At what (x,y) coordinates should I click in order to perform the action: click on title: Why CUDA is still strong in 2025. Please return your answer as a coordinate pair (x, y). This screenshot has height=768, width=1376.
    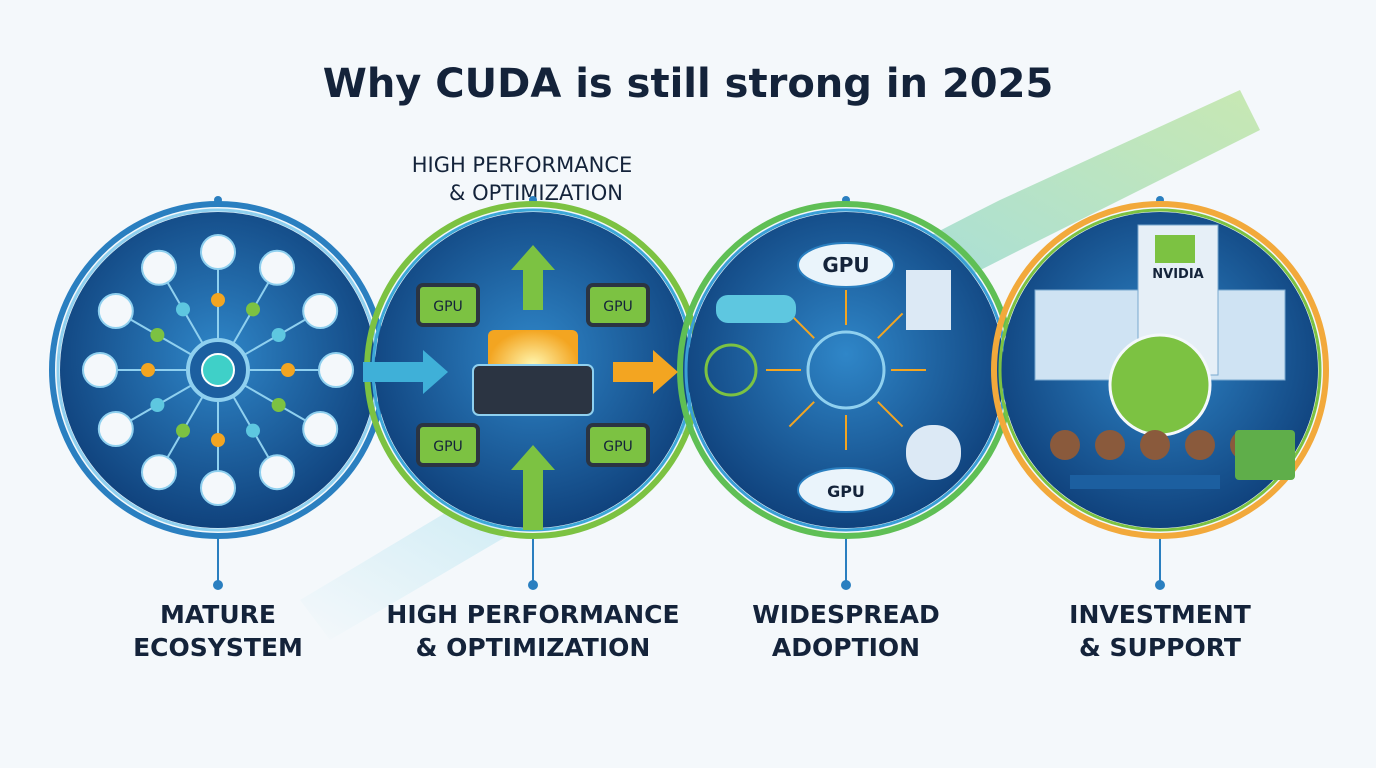
    Looking at the image, I should click on (688, 84).